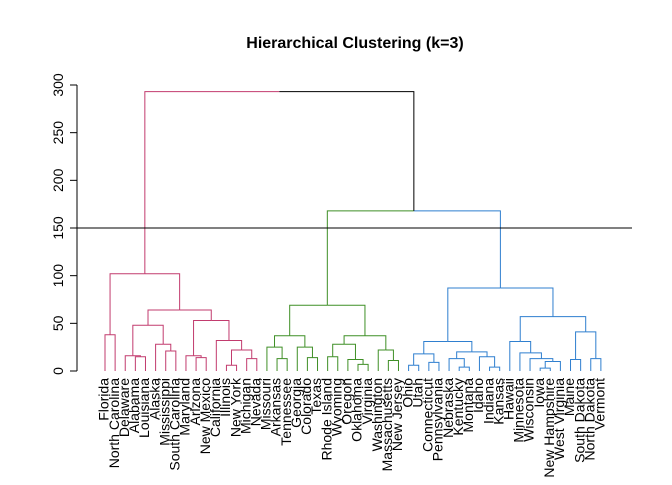  Describe the element at coordinates (124, 407) in the screenshot. I see `leaf-label: Delaware` at that location.